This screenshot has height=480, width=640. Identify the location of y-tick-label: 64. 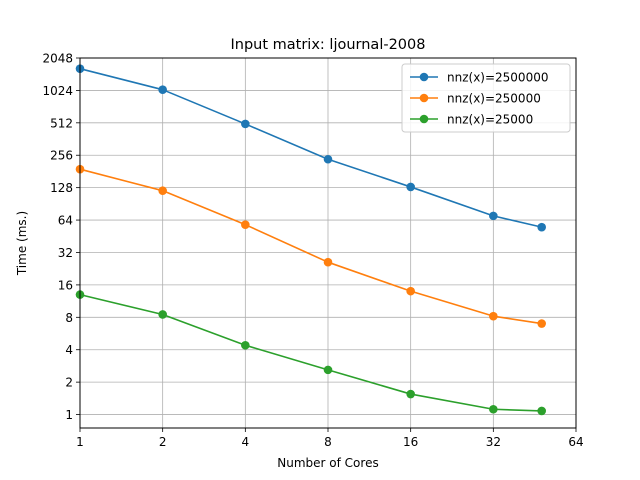
(65, 221).